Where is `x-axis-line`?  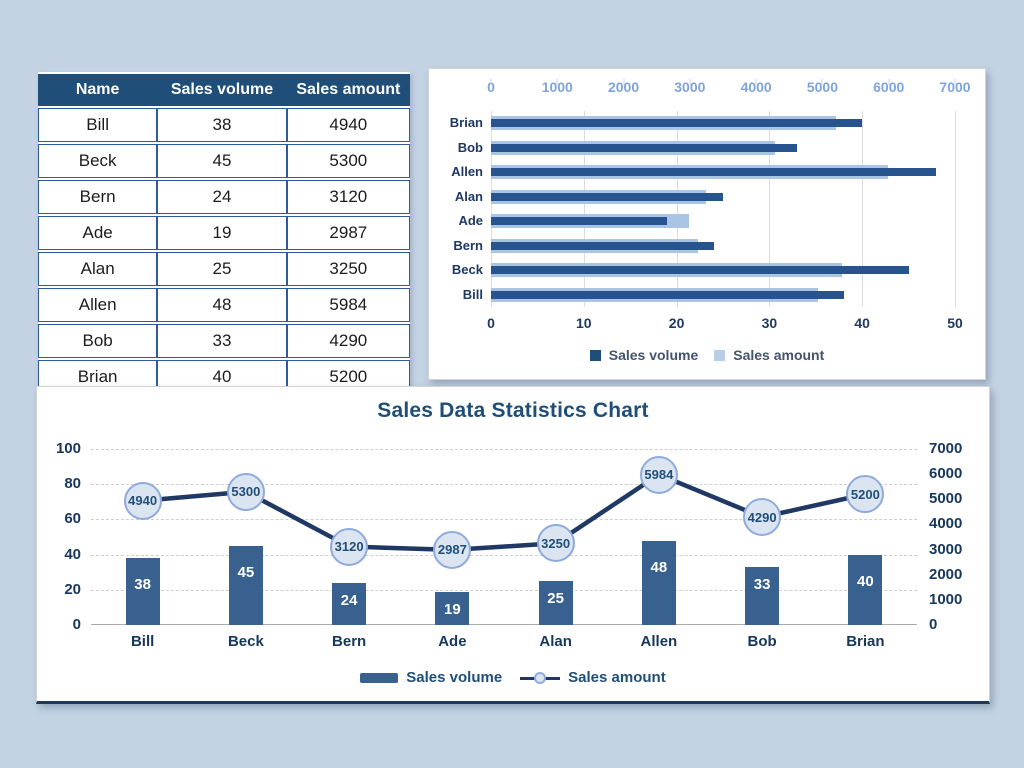 x-axis-line is located at coordinates (504, 624).